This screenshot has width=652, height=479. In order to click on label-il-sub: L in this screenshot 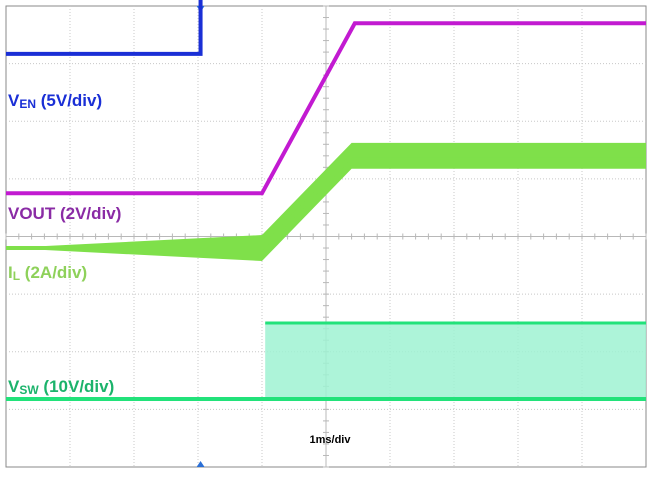, I will do `click(16, 276)`.